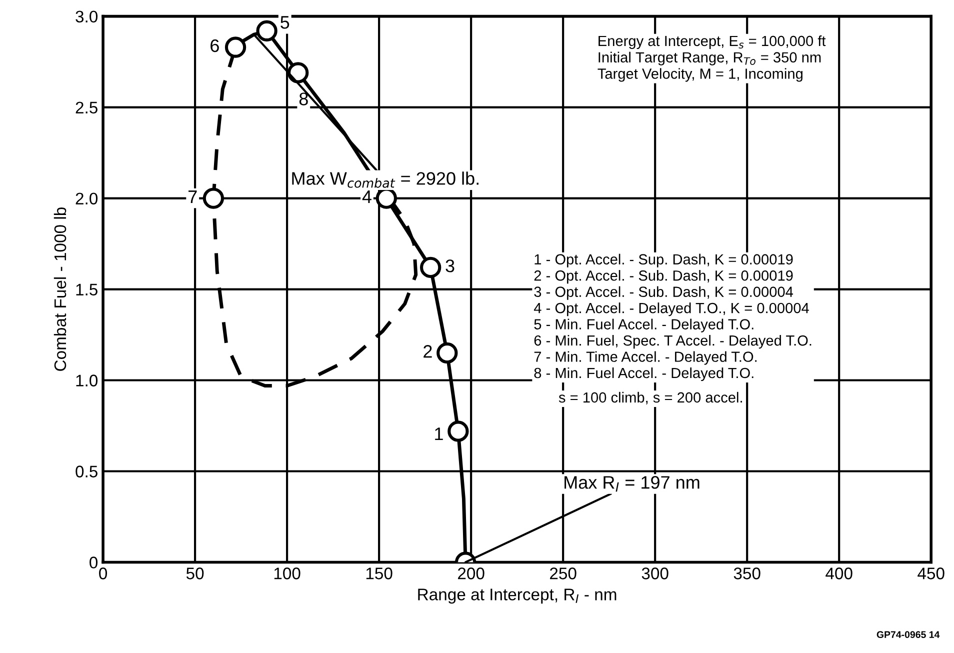  What do you see at coordinates (103, 574) in the screenshot?
I see `x-tick-label: 0` at bounding box center [103, 574].